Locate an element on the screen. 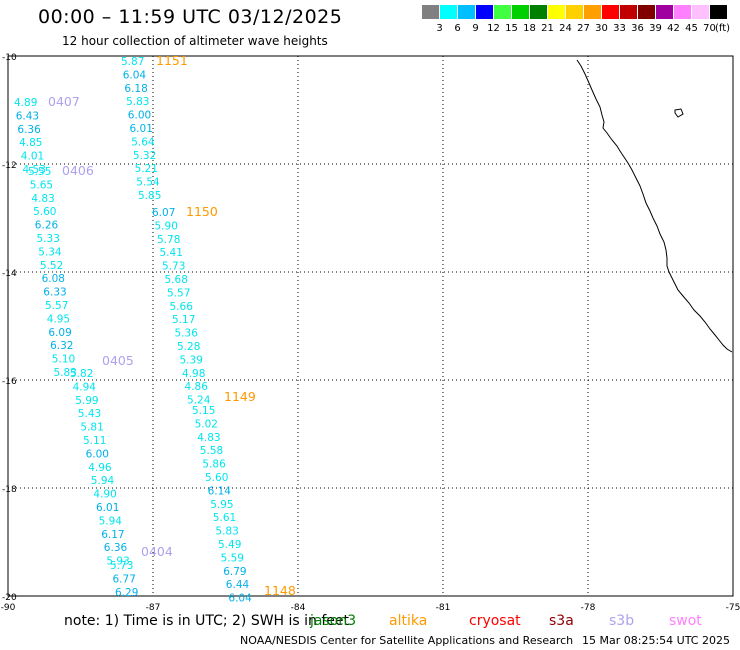 This screenshot has width=740, height=650. wave-height-value: 6.09 is located at coordinates (59, 333).